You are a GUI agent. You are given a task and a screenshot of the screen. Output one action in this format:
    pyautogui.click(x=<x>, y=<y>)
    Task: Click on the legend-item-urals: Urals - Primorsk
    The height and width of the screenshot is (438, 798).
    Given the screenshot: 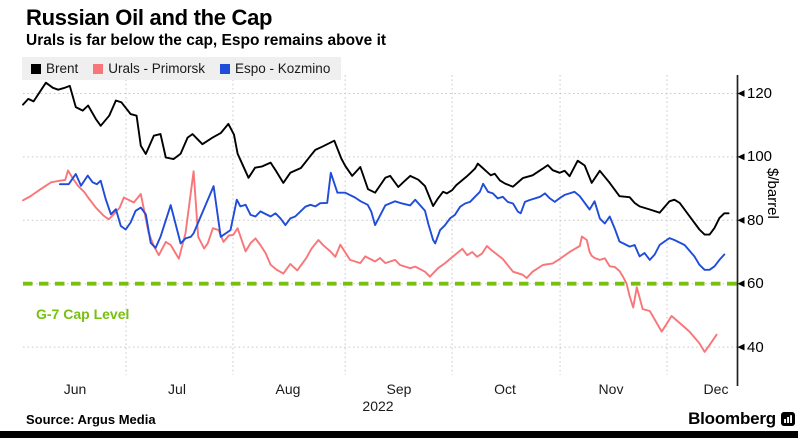 What is the action you would take?
    pyautogui.click(x=149, y=68)
    